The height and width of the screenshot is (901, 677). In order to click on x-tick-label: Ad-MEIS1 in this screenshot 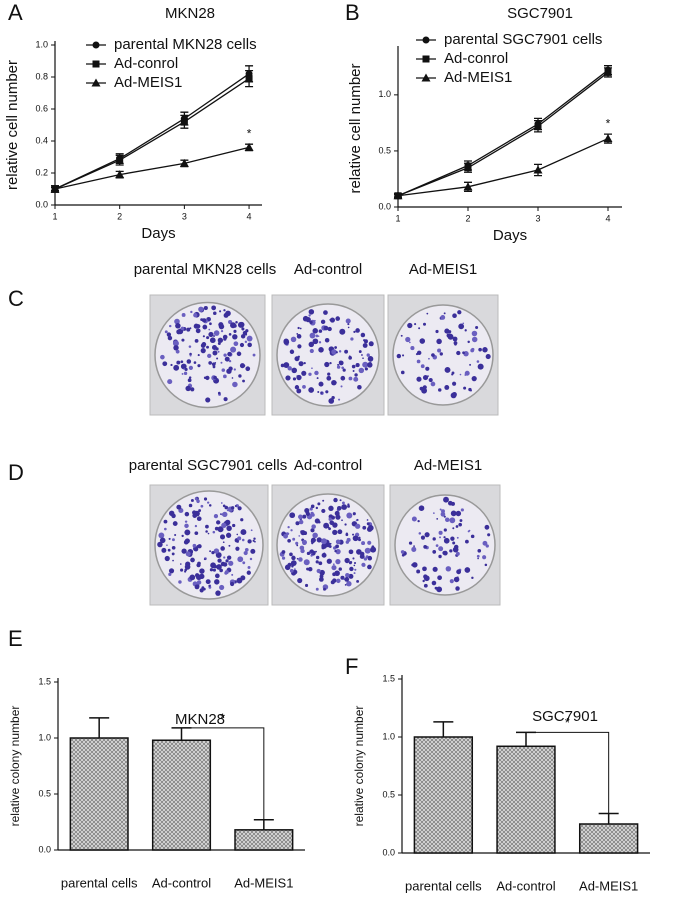, I will do `click(263, 882)`.